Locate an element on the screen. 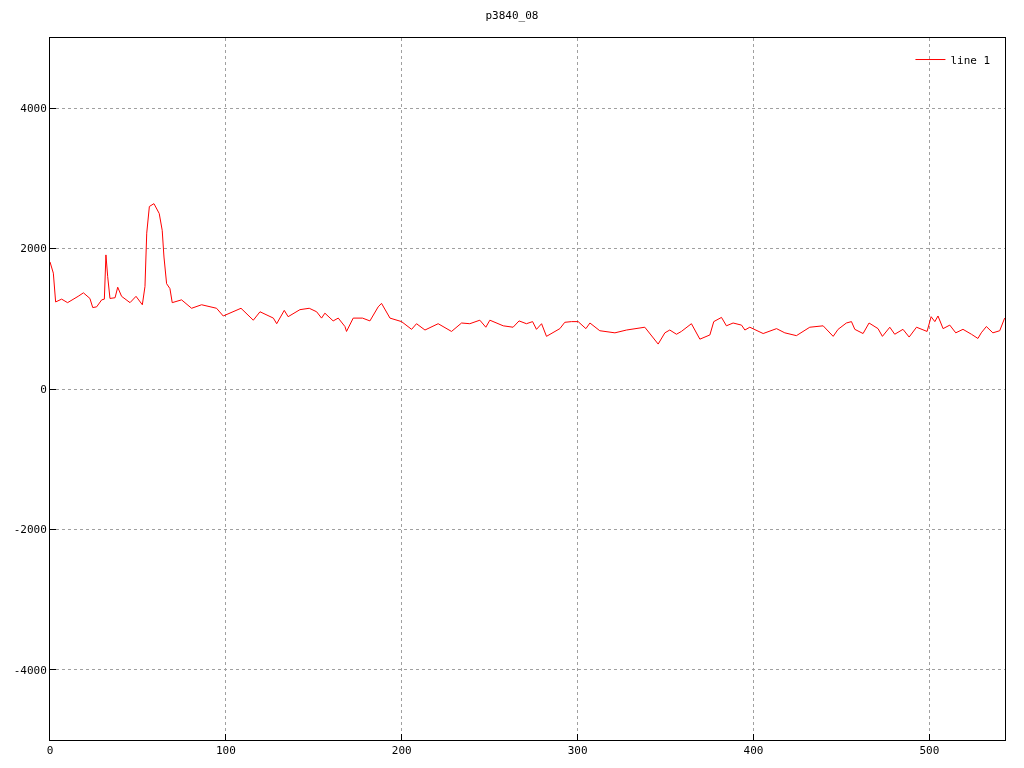 The width and height of the screenshot is (1024, 768). y-tick-label: 2000 is located at coordinates (33, 249).